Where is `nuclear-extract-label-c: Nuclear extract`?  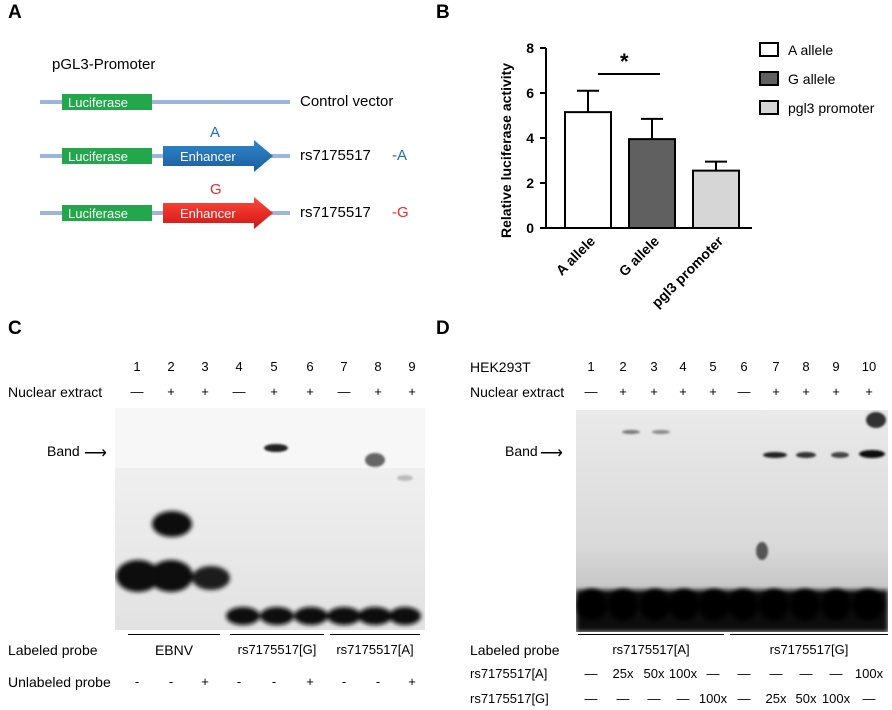 nuclear-extract-label-c: Nuclear extract is located at coordinates (55, 392).